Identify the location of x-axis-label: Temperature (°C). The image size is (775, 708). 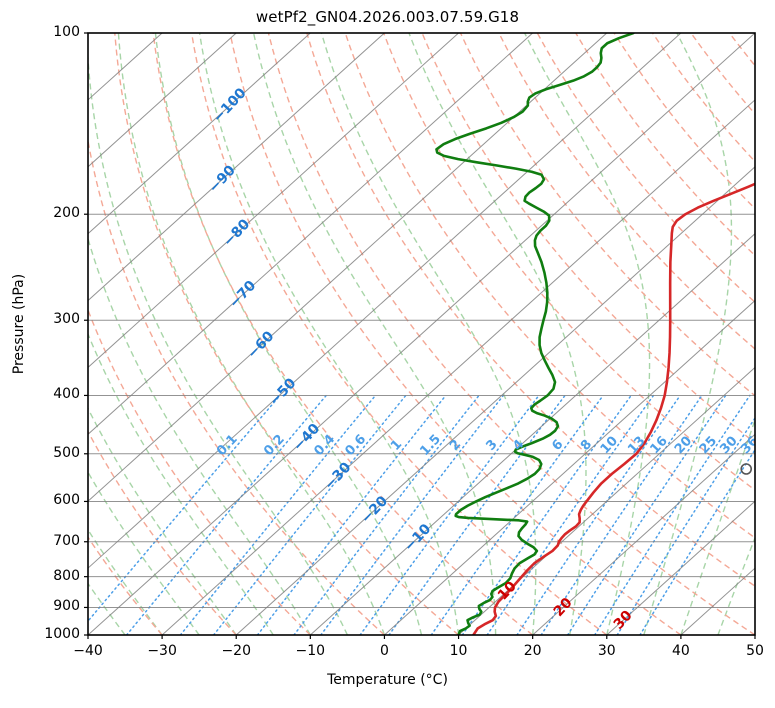
(387, 680).